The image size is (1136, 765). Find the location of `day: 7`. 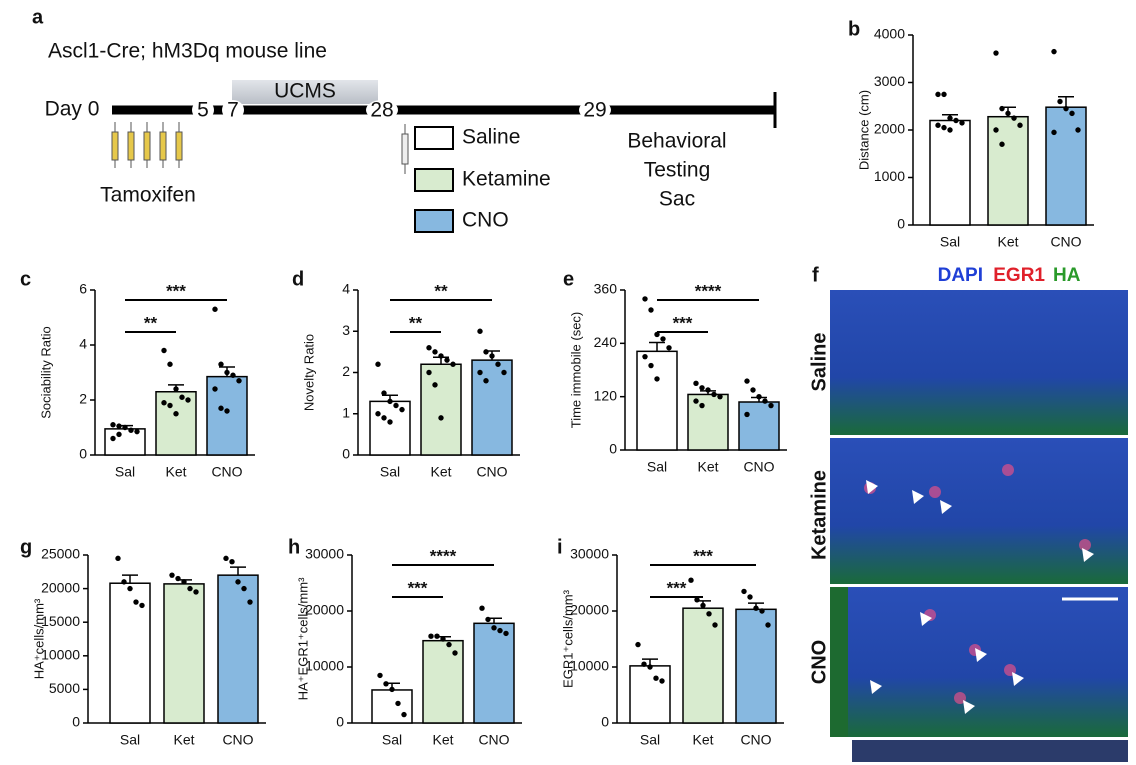

day: 7 is located at coordinates (233, 110).